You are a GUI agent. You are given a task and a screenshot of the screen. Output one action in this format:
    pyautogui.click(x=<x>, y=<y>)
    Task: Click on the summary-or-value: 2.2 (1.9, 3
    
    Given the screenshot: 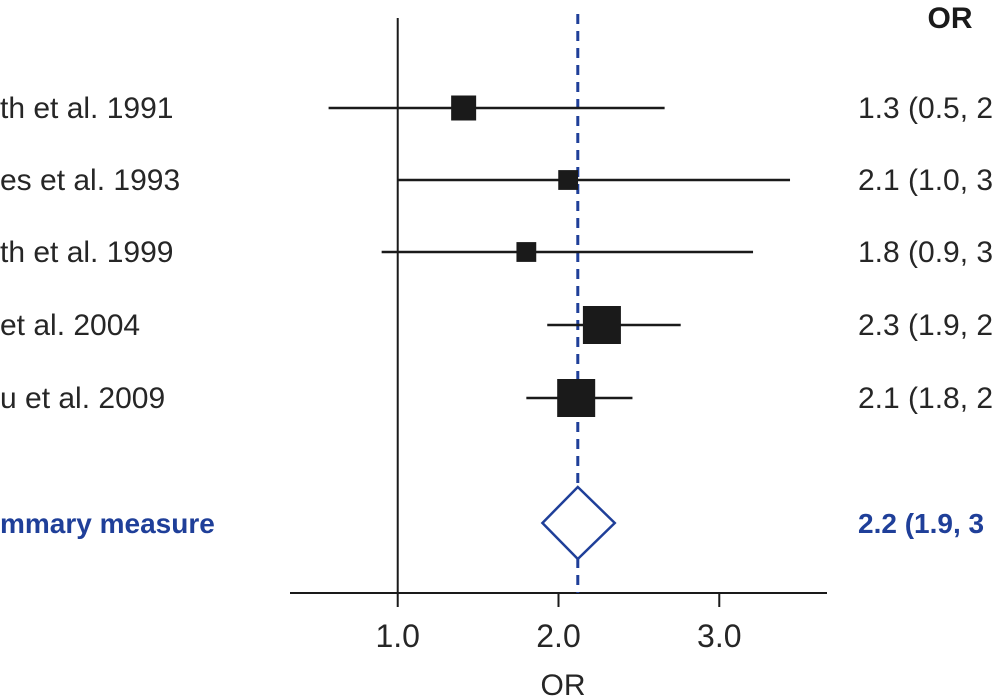 What is the action you would take?
    pyautogui.click(x=921, y=523)
    